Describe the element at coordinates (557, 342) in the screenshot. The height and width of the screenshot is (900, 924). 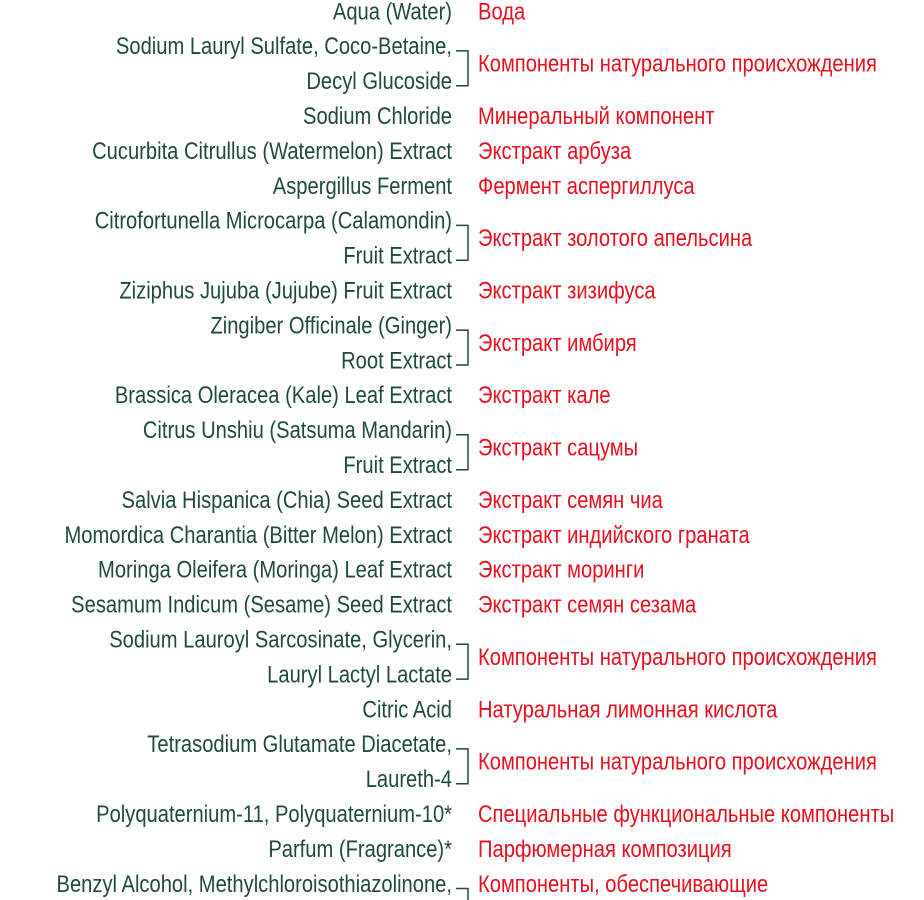
I see `description: Экстракт имбиря` at that location.